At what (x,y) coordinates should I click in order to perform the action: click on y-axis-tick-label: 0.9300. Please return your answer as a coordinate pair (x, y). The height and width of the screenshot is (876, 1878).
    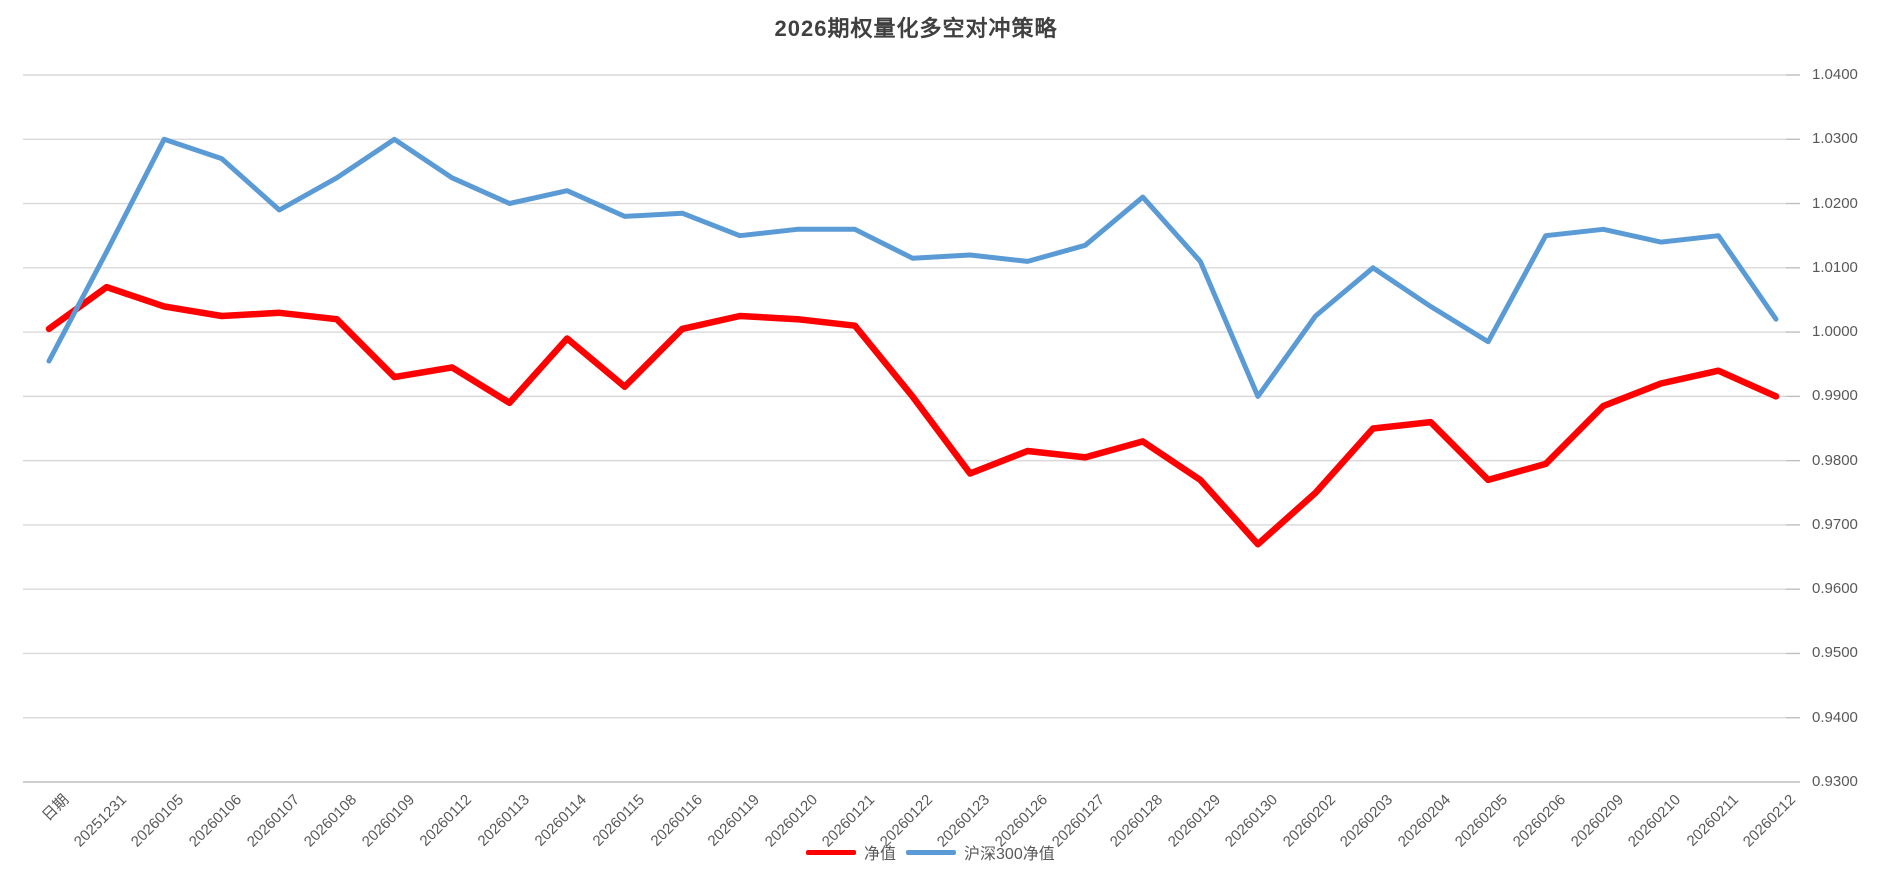
    Looking at the image, I should click on (1835, 781).